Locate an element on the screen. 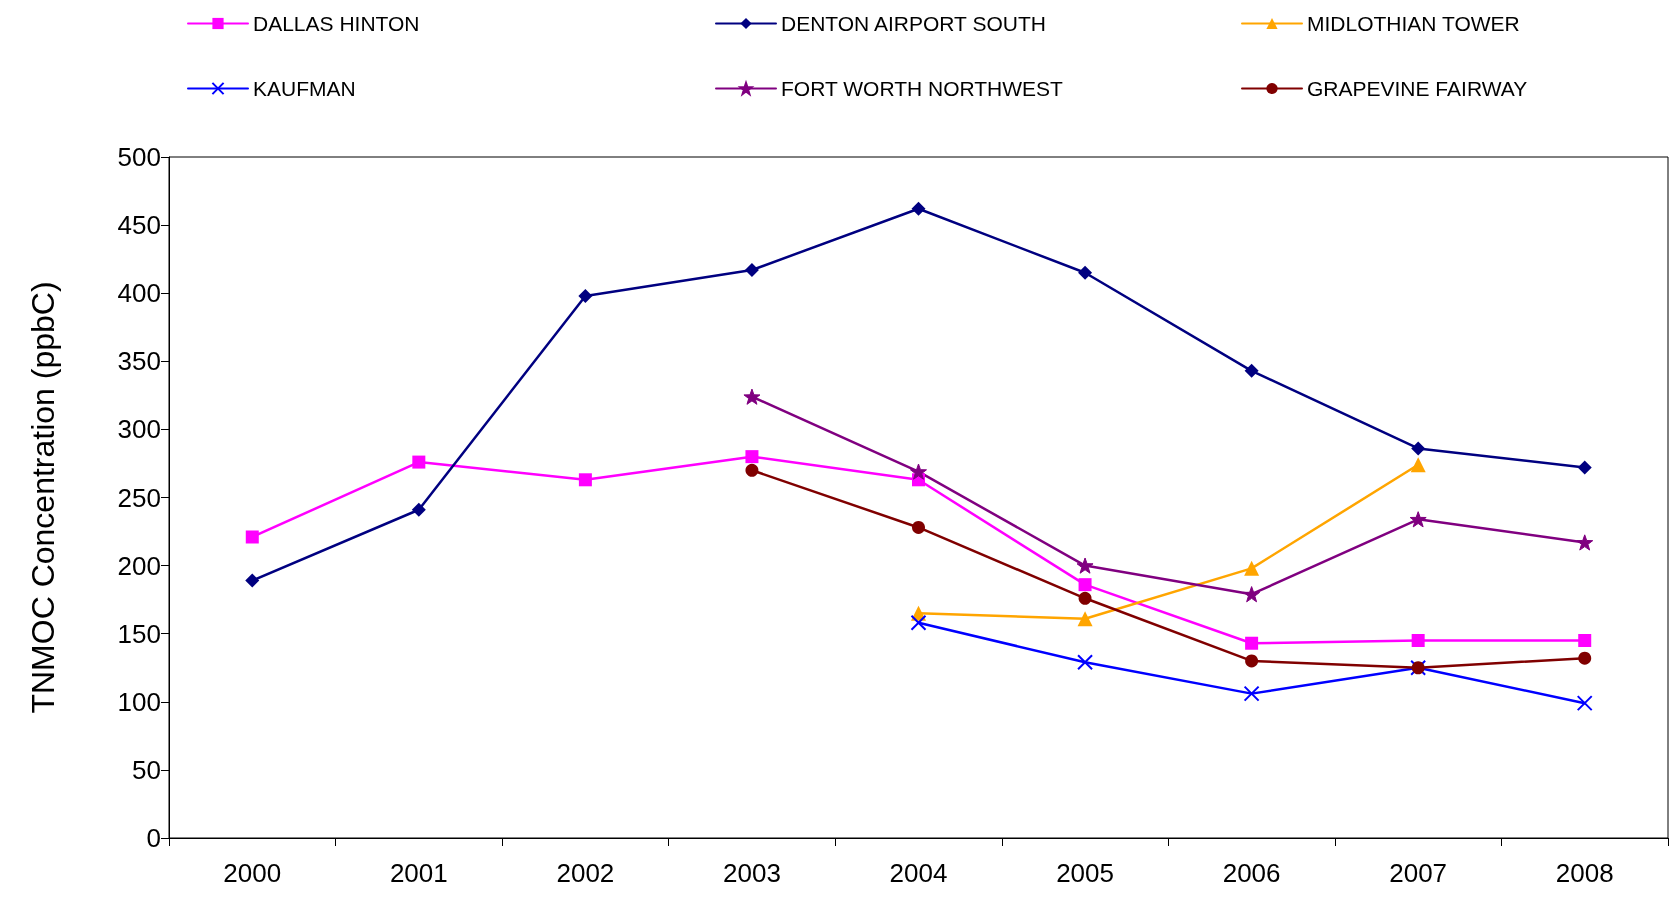  x-tick-label: 2008 is located at coordinates (1584, 873).